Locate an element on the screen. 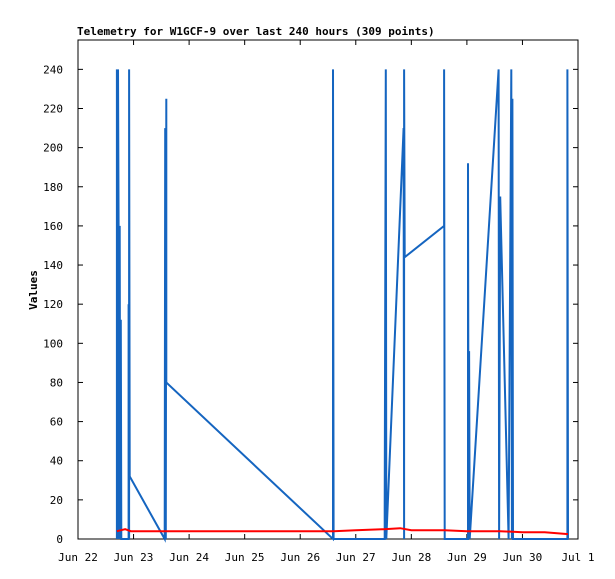 The height and width of the screenshot is (579, 615). y-axis-label: Values is located at coordinates (33, 290).